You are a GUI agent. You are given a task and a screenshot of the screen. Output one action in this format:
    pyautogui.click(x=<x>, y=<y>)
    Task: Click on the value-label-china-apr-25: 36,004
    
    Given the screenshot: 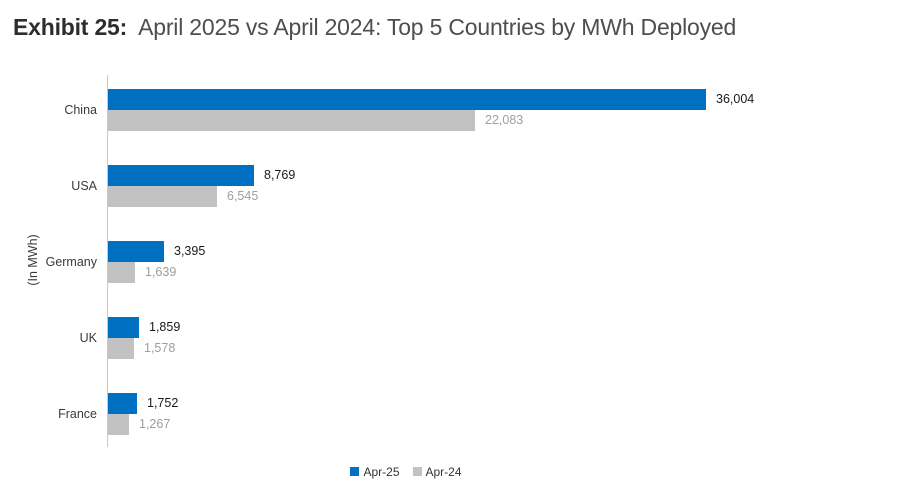 What is the action you would take?
    pyautogui.click(x=735, y=99)
    